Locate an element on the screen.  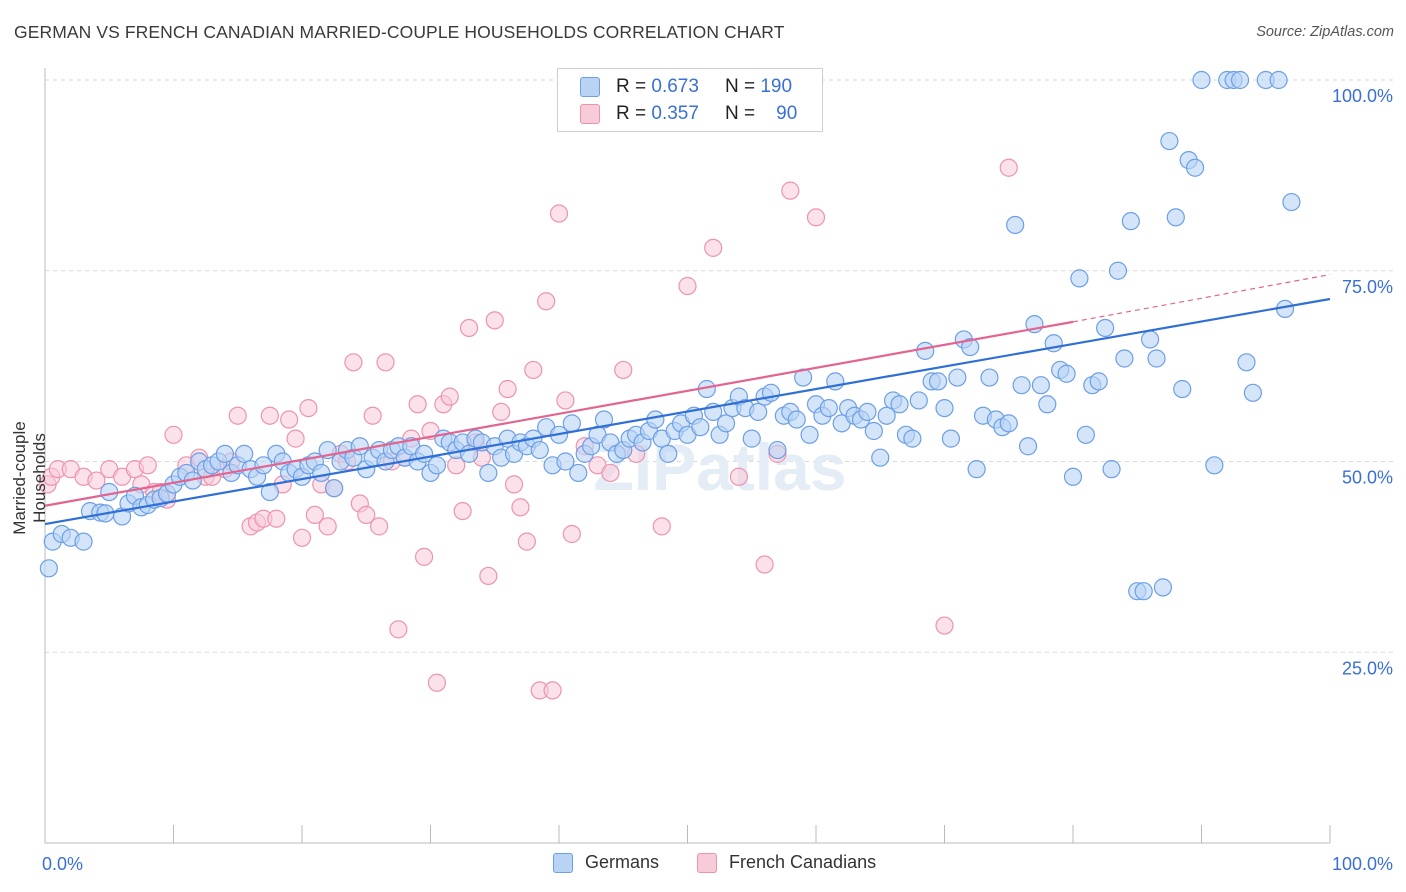
legend-row-germans: R = 0.673 N = 190 is located at coordinates (686, 87).